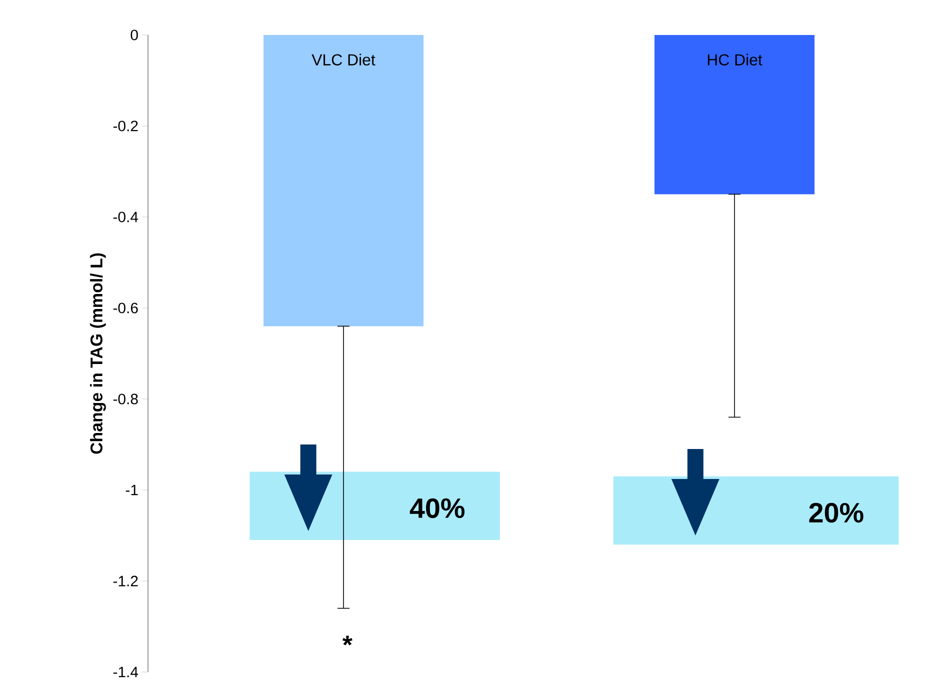  I want to click on annotation: 20%, so click(836, 512).